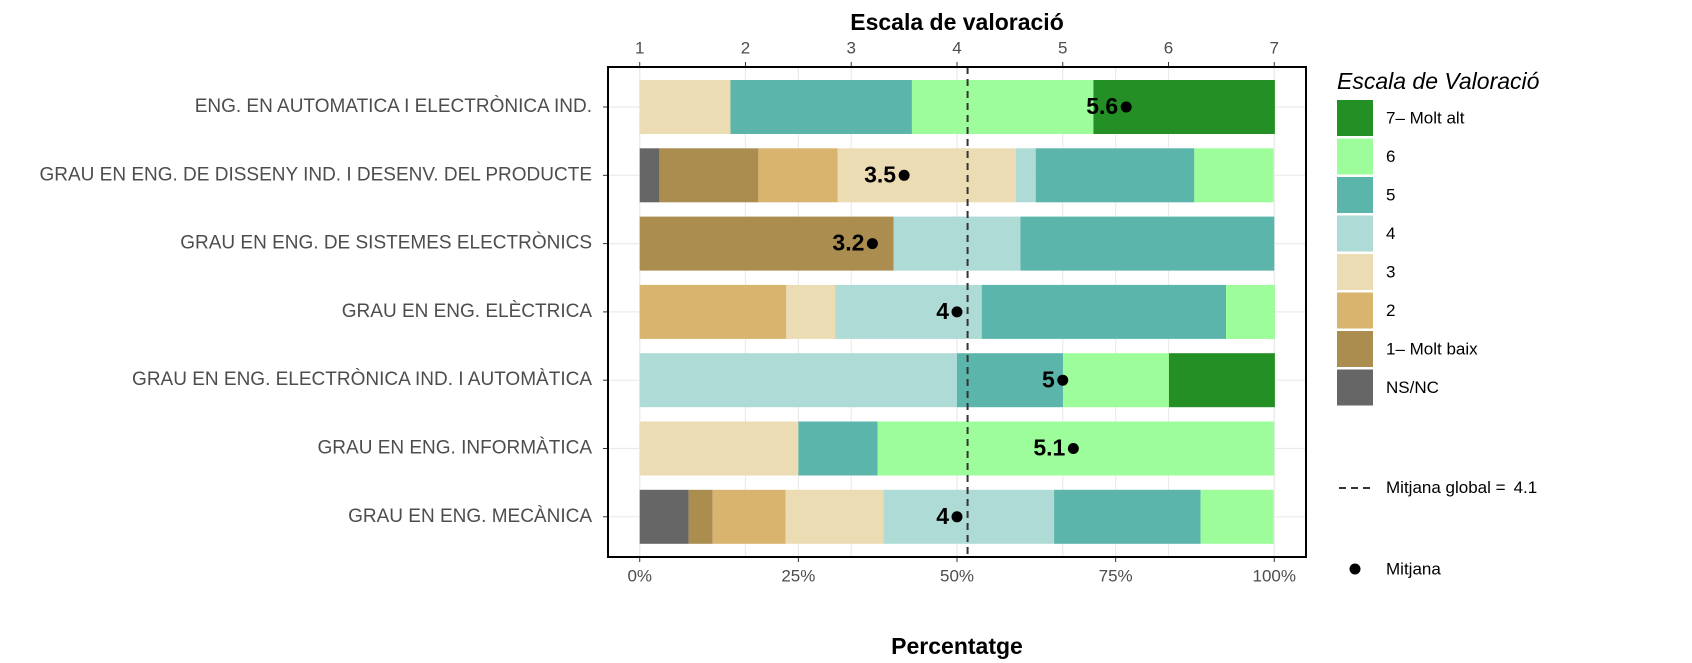  I want to click on legend-title: Escala de Valoració, so click(1438, 81).